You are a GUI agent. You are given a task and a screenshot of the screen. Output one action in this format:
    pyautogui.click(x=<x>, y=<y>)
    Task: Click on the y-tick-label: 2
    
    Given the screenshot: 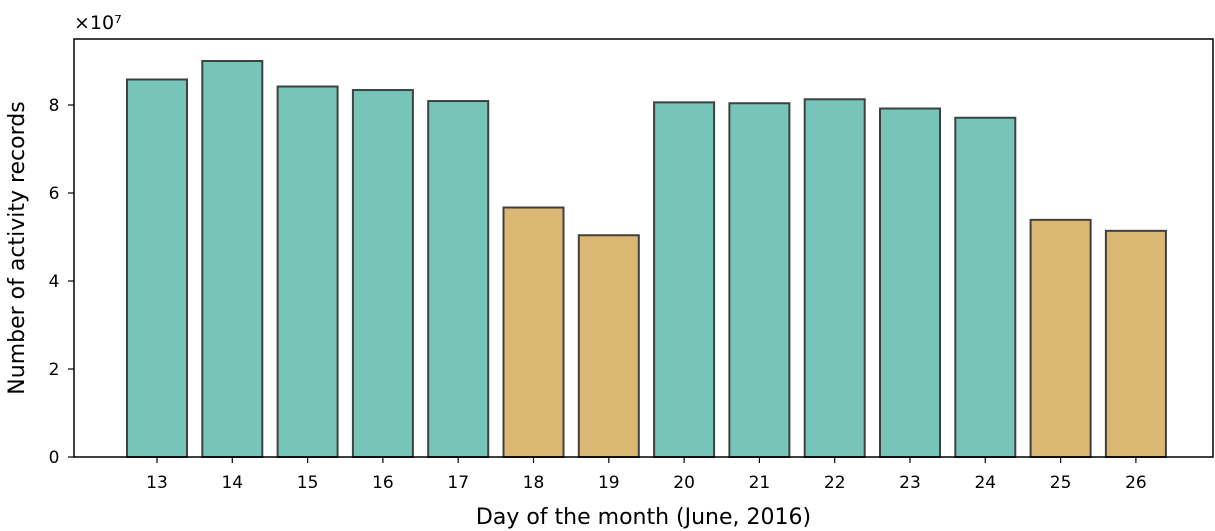 What is the action you would take?
    pyautogui.click(x=54, y=370)
    